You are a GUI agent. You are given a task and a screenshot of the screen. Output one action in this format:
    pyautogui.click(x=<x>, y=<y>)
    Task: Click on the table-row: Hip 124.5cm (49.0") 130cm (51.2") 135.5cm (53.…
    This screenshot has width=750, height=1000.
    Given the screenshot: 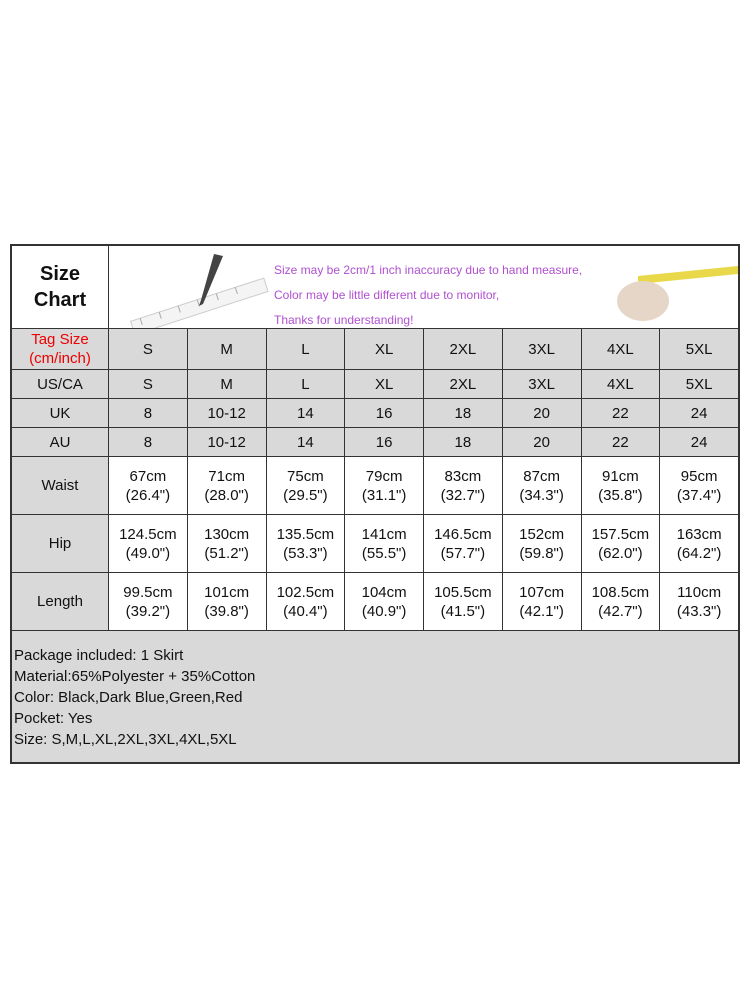 What is the action you would take?
    pyautogui.click(x=375, y=544)
    